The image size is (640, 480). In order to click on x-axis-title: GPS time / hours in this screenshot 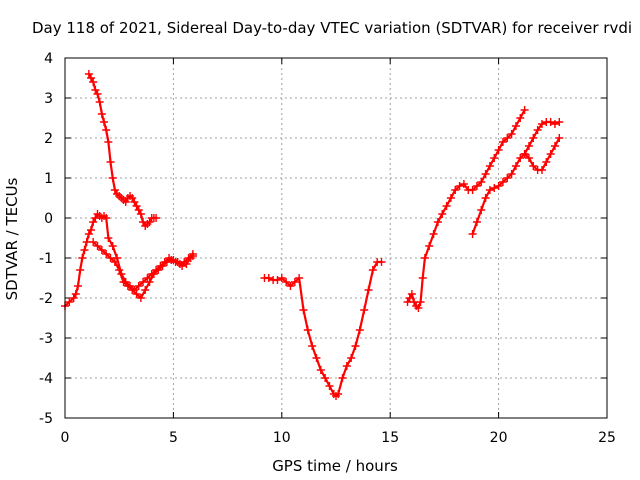, I will do `click(335, 466)`.